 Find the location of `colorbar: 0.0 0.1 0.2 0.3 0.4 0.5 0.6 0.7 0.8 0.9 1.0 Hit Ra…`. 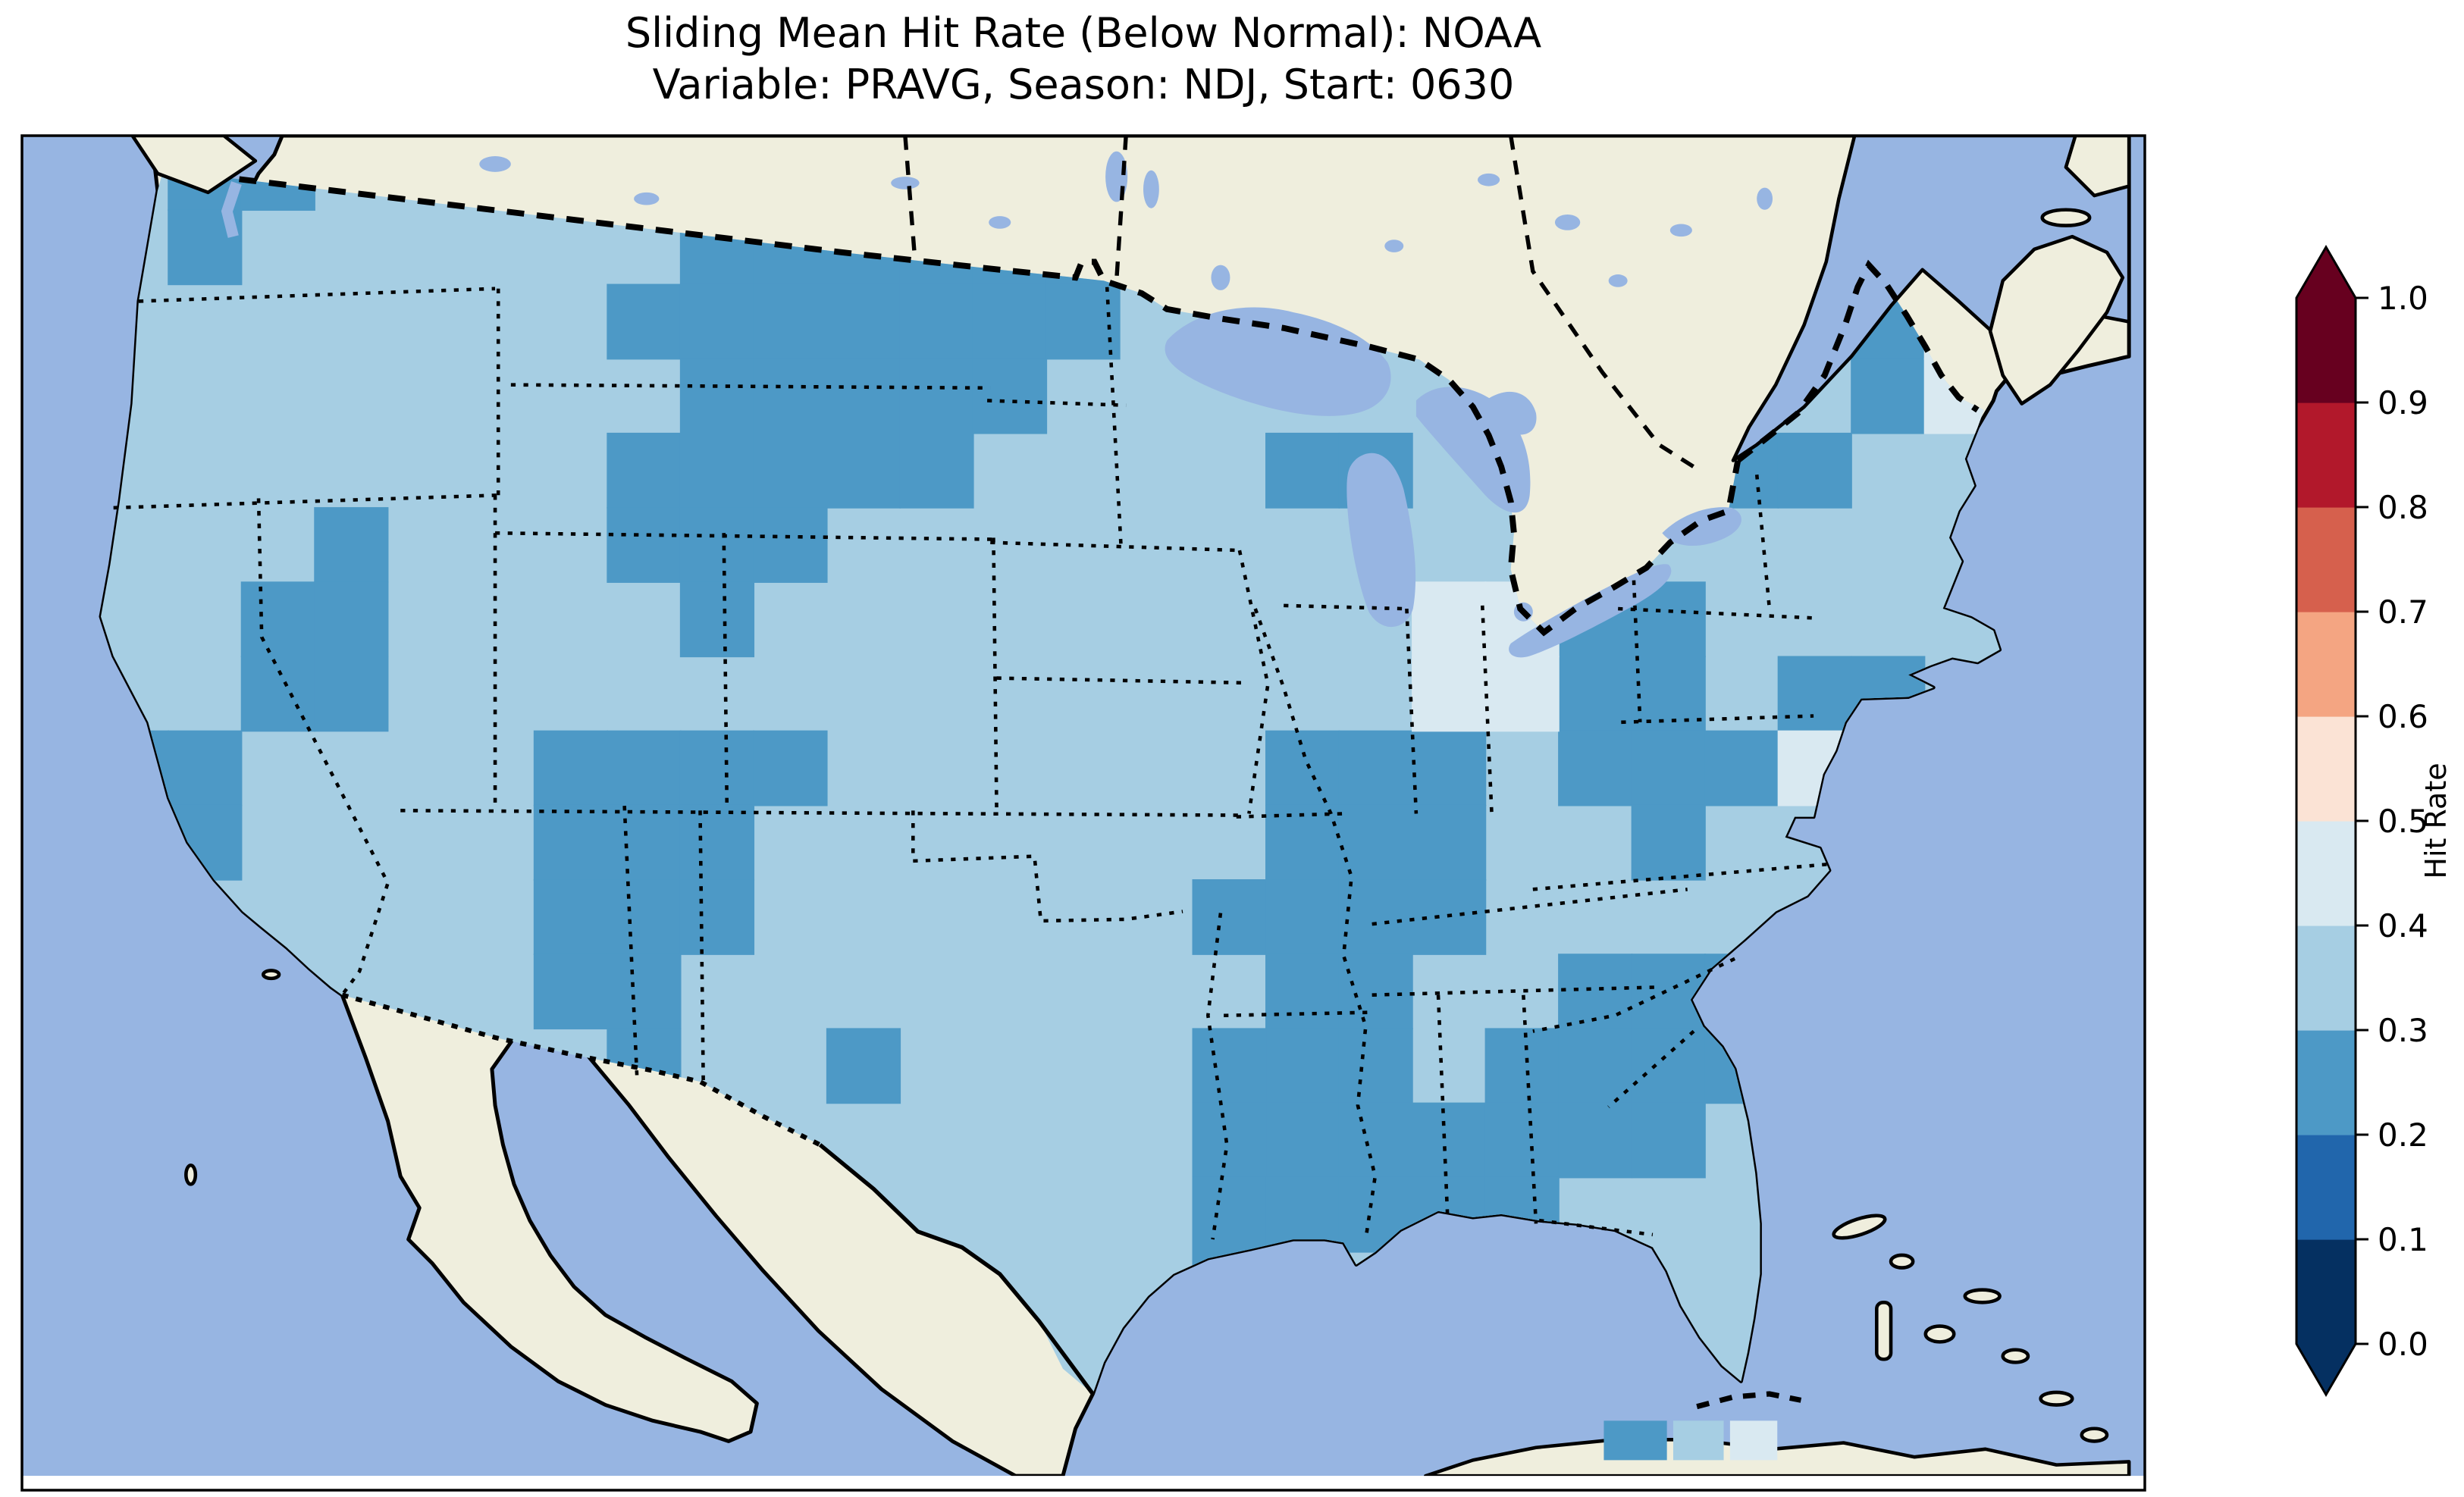

colorbar: 0.0 0.1 0.2 0.3 0.4 0.5 0.6 0.7 0.8 0.9 1.0 Hit Ra… is located at coordinates (2374, 821).